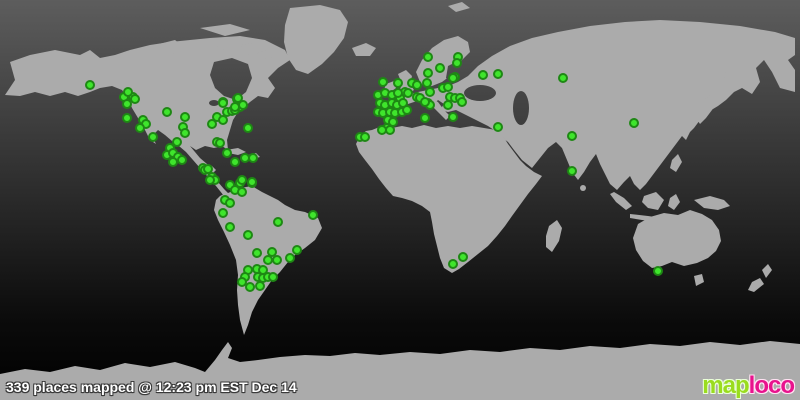 Image resolution: width=800 pixels, height=400 pixels. I want to click on great-lakes, so click(214, 103).